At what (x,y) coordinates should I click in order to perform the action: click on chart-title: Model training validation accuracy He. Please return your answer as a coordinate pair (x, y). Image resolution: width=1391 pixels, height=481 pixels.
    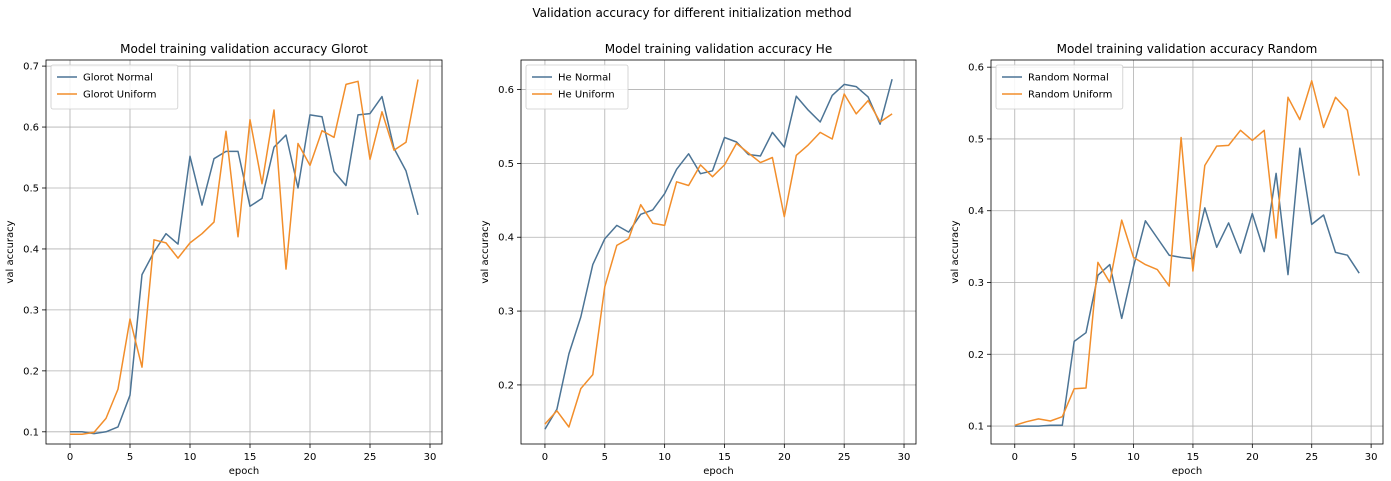
    Looking at the image, I should click on (718, 49).